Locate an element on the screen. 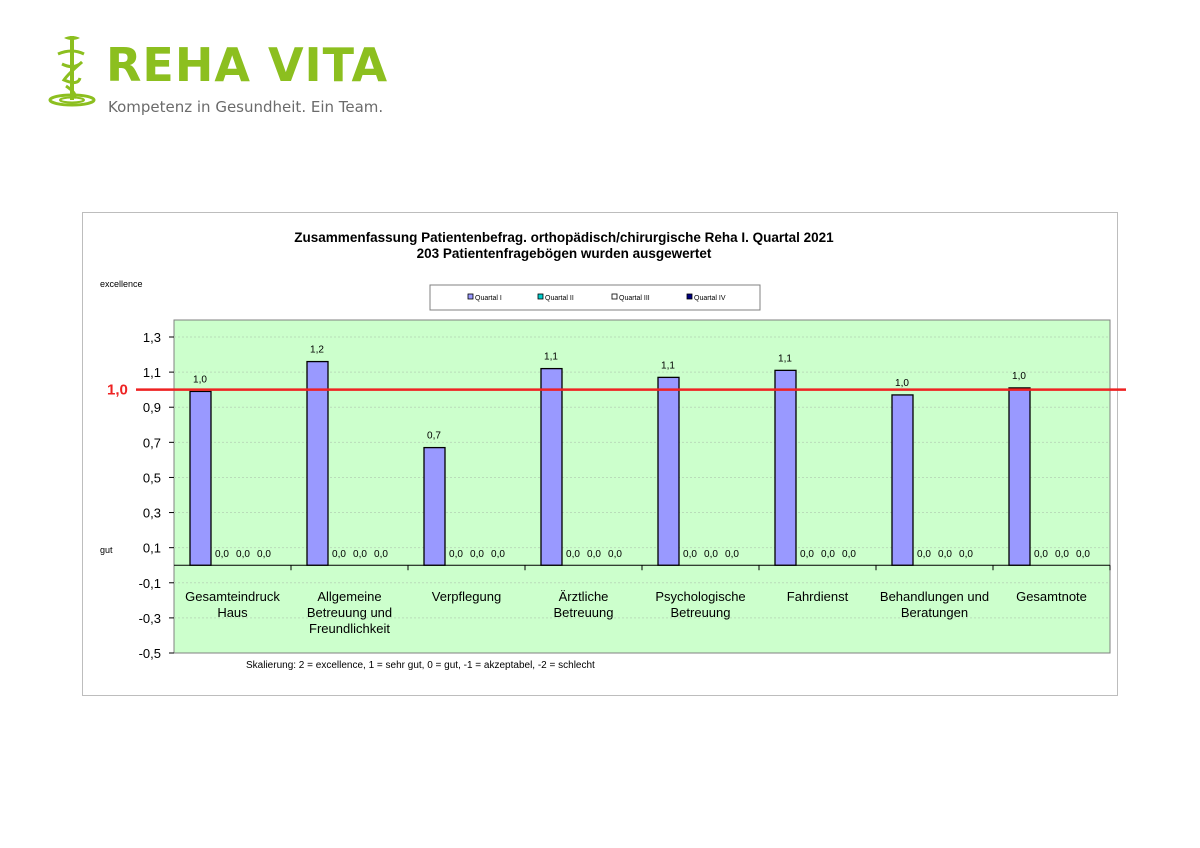 The height and width of the screenshot is (848, 1200). category-label-line: Betreuung und is located at coordinates (349, 612).